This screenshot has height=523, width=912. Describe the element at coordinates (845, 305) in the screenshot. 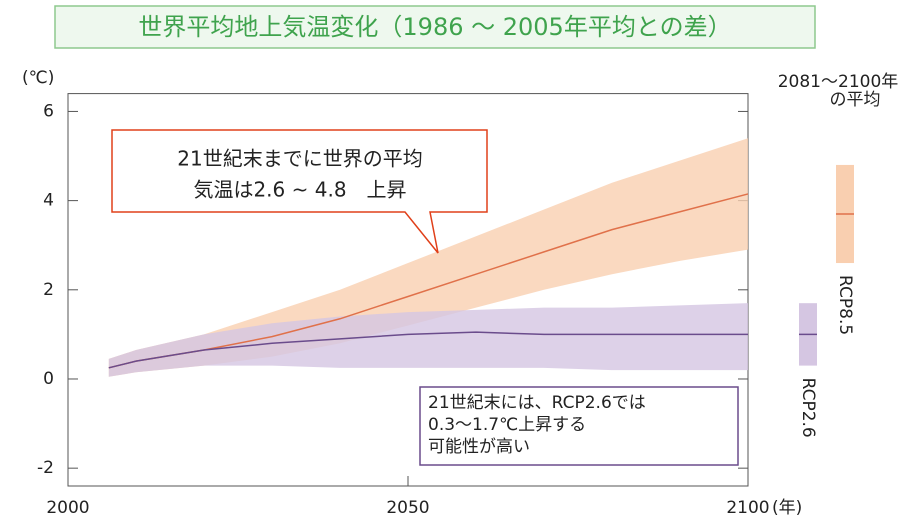

I see `legend-label: RCP8.5` at that location.